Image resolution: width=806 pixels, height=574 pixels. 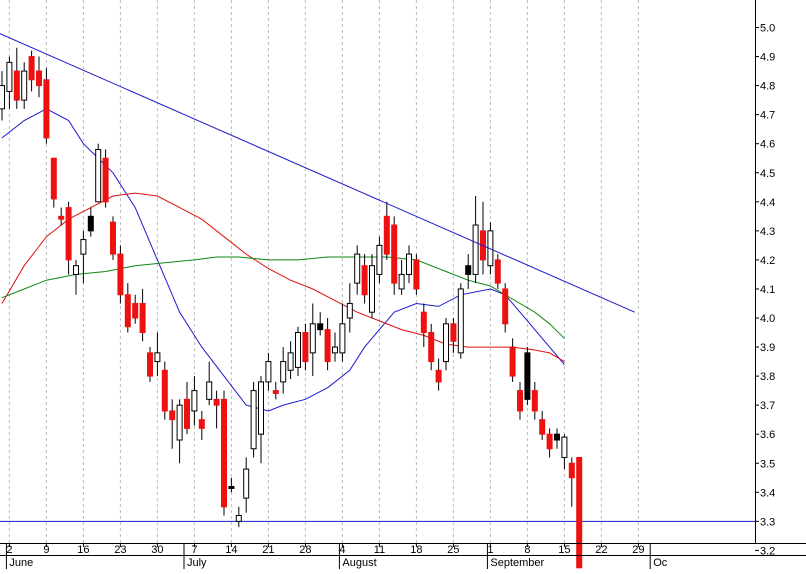 I want to click on x-tick-label: 30, so click(x=157, y=550).